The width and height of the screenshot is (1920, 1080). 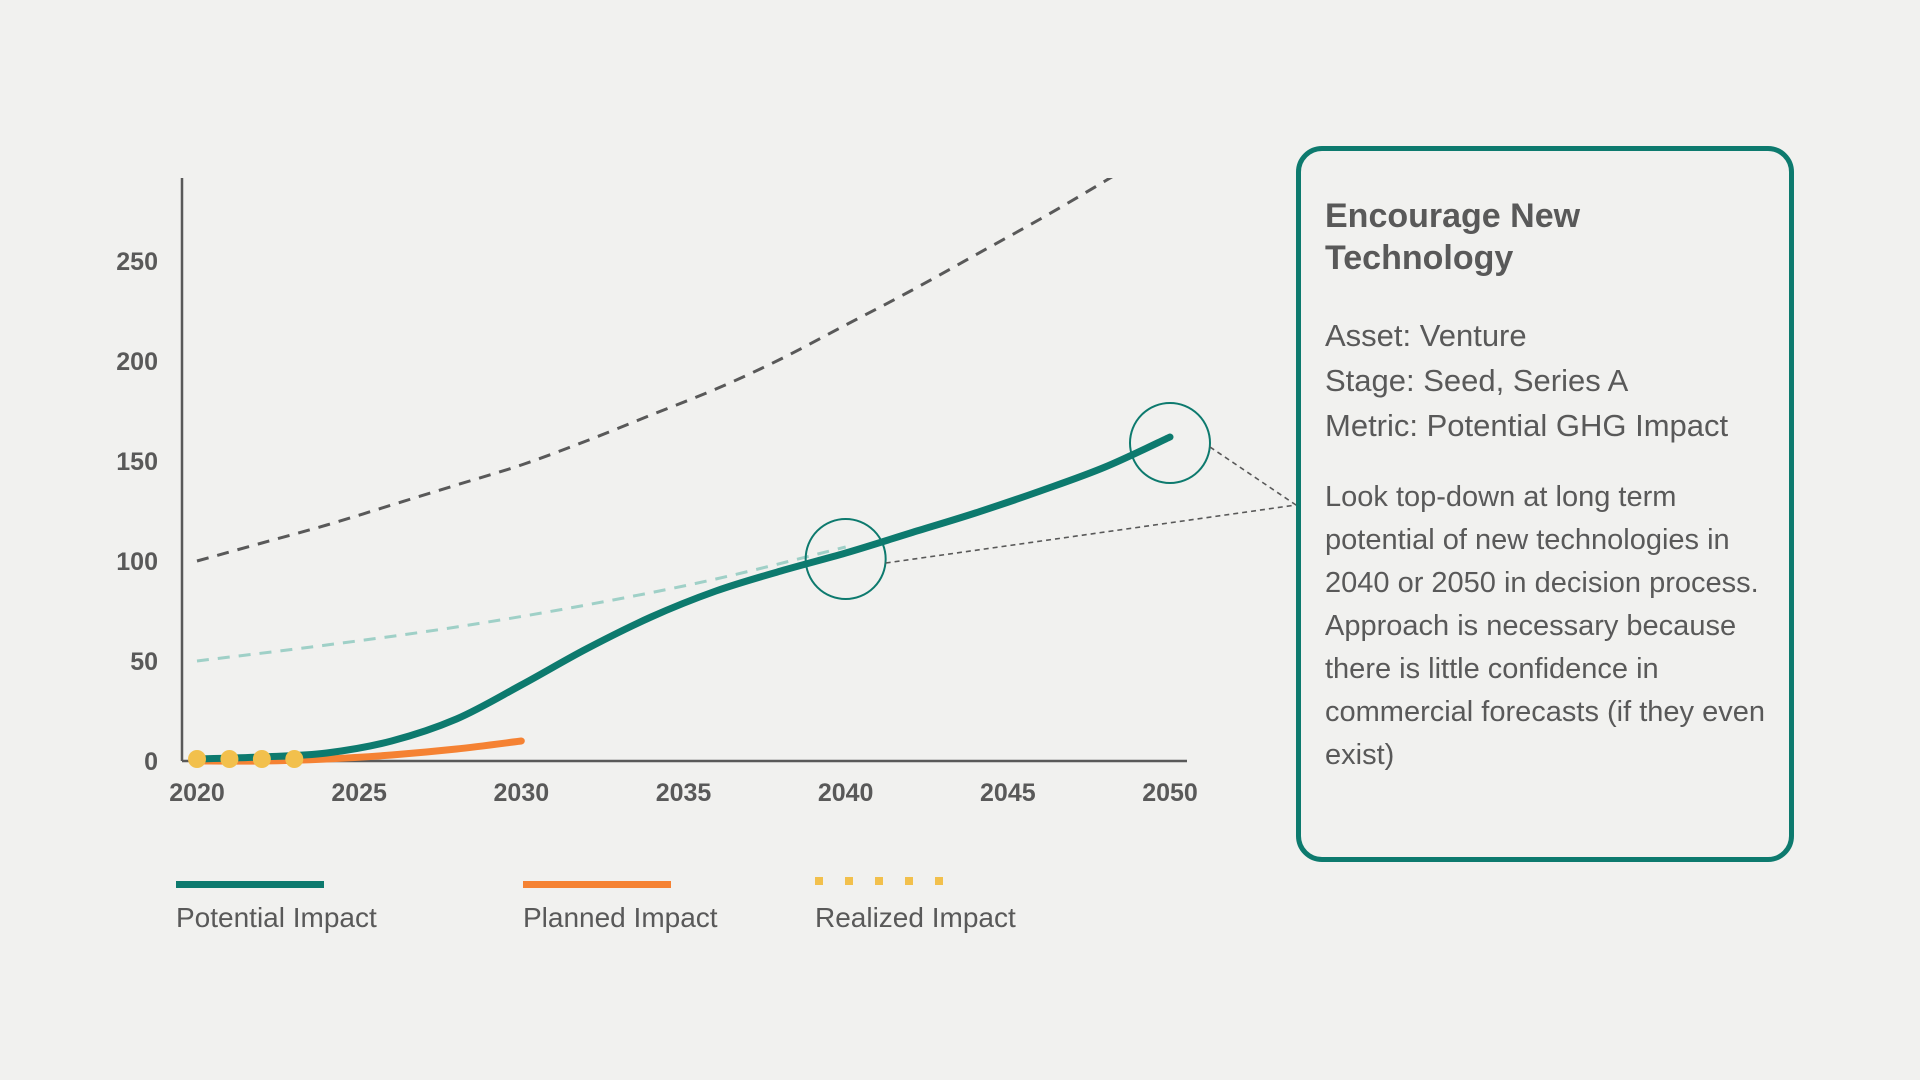 What do you see at coordinates (151, 762) in the screenshot?
I see `y-tick-label: 0` at bounding box center [151, 762].